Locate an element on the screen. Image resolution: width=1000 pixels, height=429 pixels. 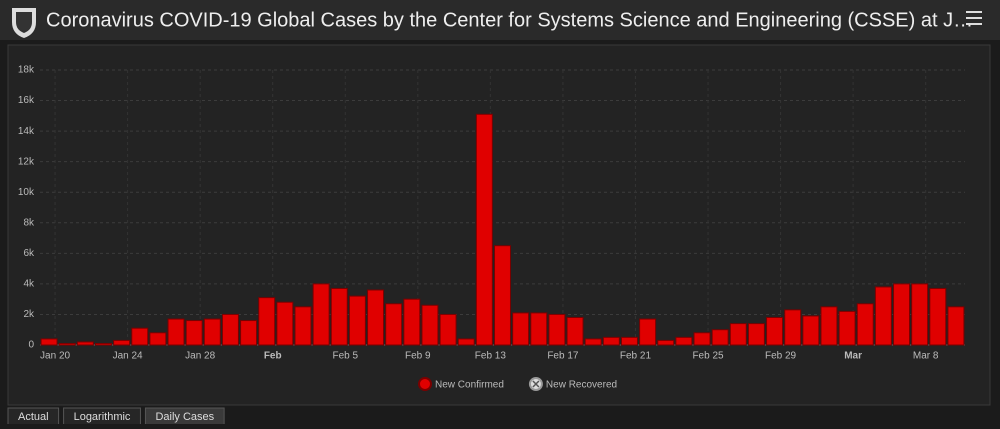
x-tick-label: Feb 25 is located at coordinates (708, 356).